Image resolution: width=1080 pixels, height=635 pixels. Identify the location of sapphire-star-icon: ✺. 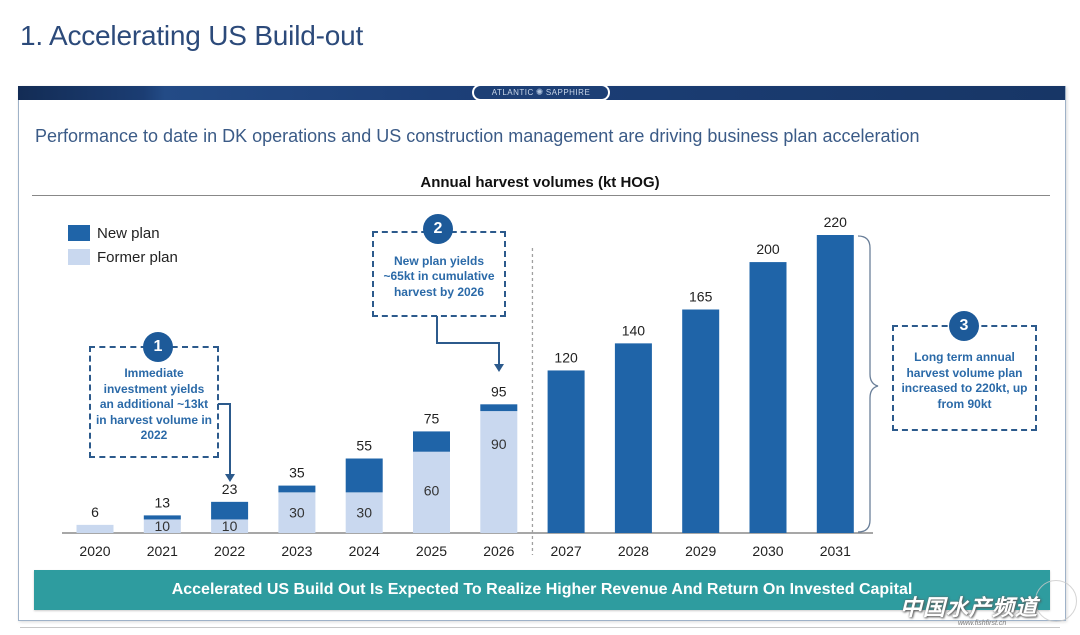
(539, 92).